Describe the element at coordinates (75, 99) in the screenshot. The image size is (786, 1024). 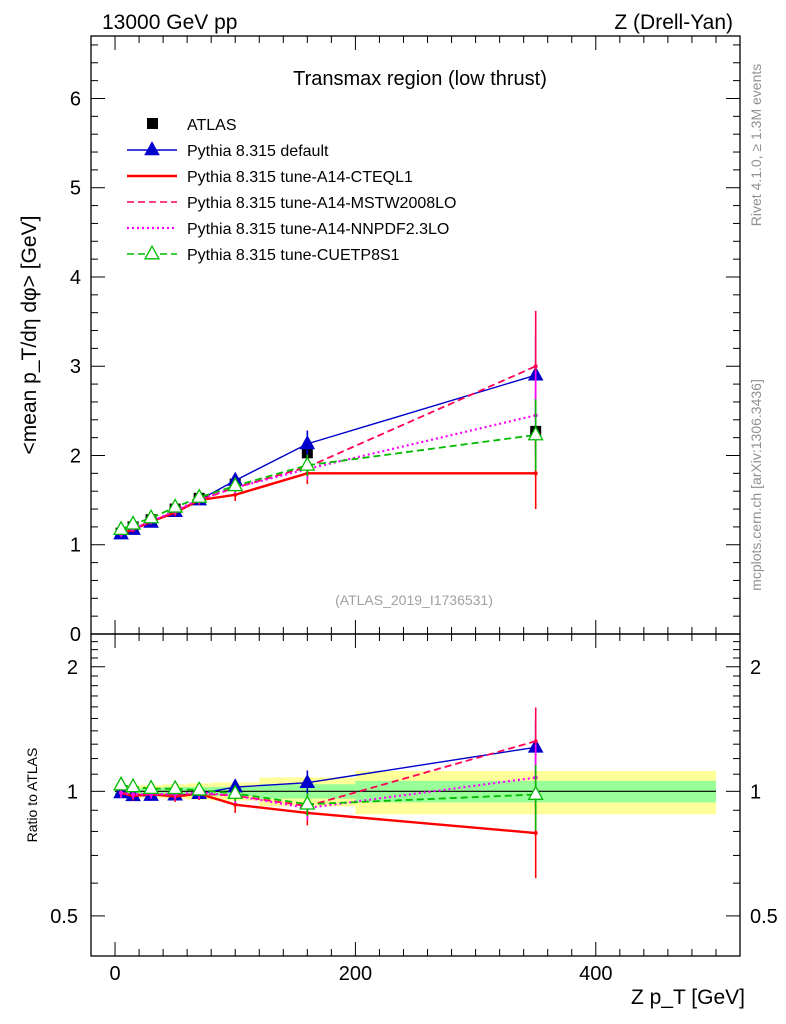
I see `y-tick-label: 6` at that location.